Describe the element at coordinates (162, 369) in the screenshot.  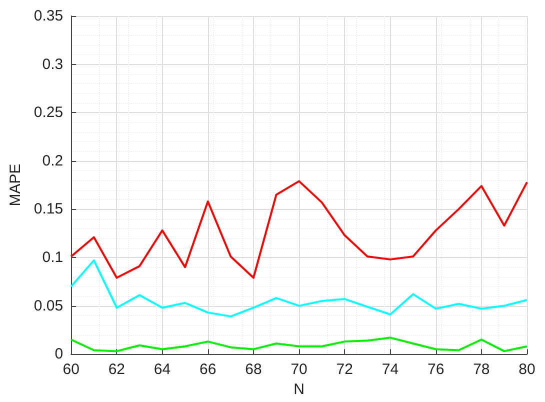
I see `x-tick-label: 64` at that location.